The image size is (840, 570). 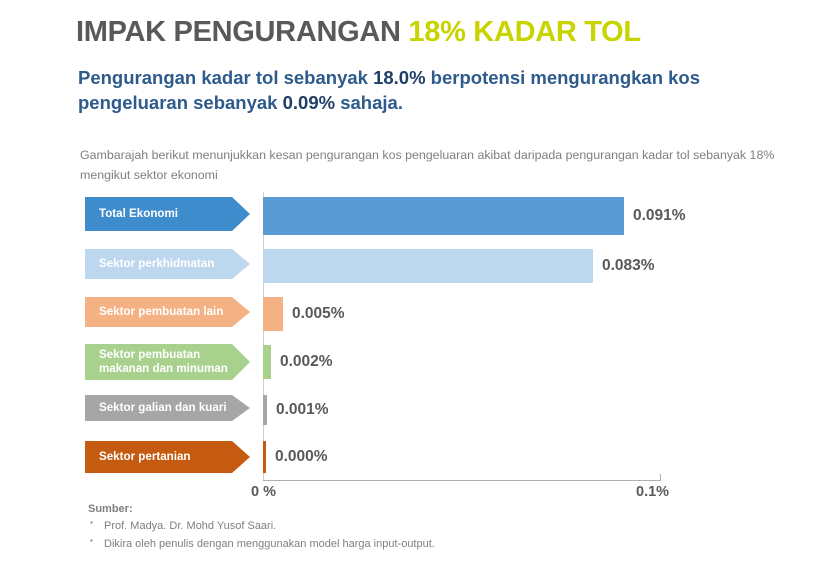 What do you see at coordinates (163, 408) in the screenshot?
I see `category-label-text: Sektor galian dan kuari` at bounding box center [163, 408].